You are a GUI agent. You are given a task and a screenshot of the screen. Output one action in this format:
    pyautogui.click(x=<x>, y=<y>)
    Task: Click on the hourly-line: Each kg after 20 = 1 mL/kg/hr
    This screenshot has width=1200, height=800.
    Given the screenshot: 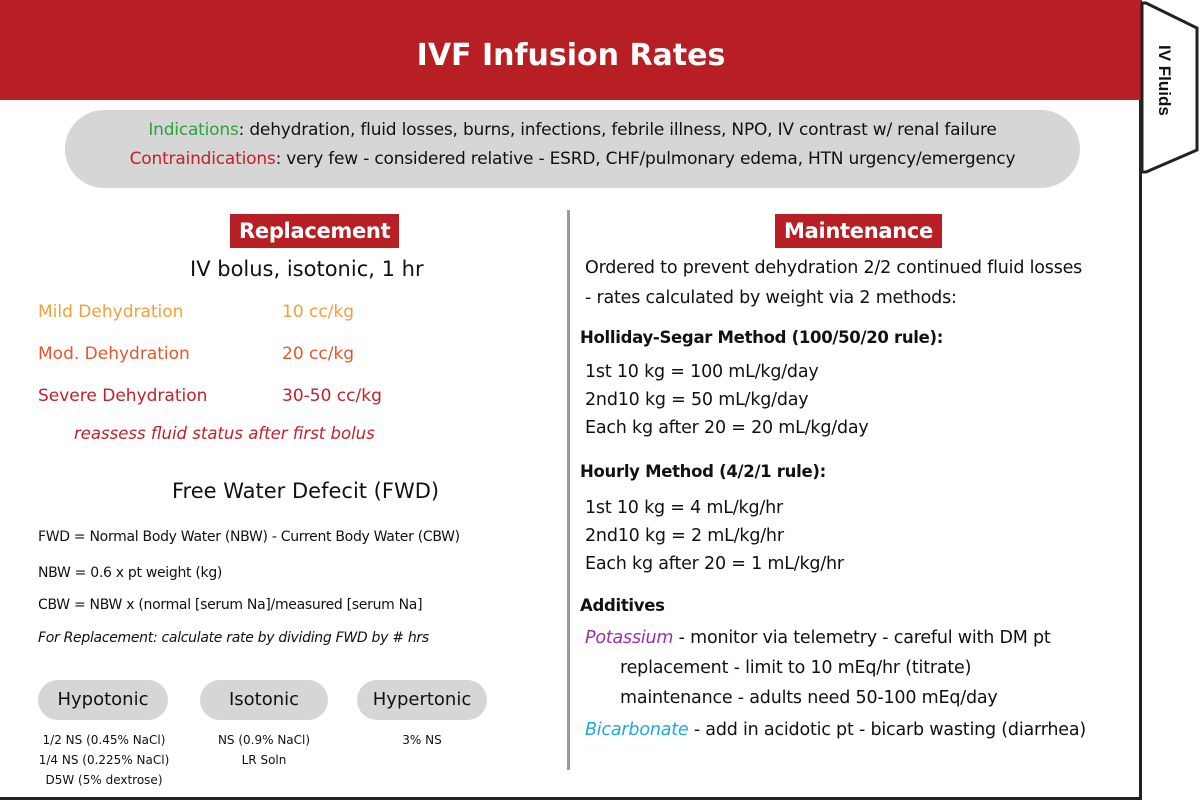 What is the action you would take?
    pyautogui.click(x=714, y=564)
    